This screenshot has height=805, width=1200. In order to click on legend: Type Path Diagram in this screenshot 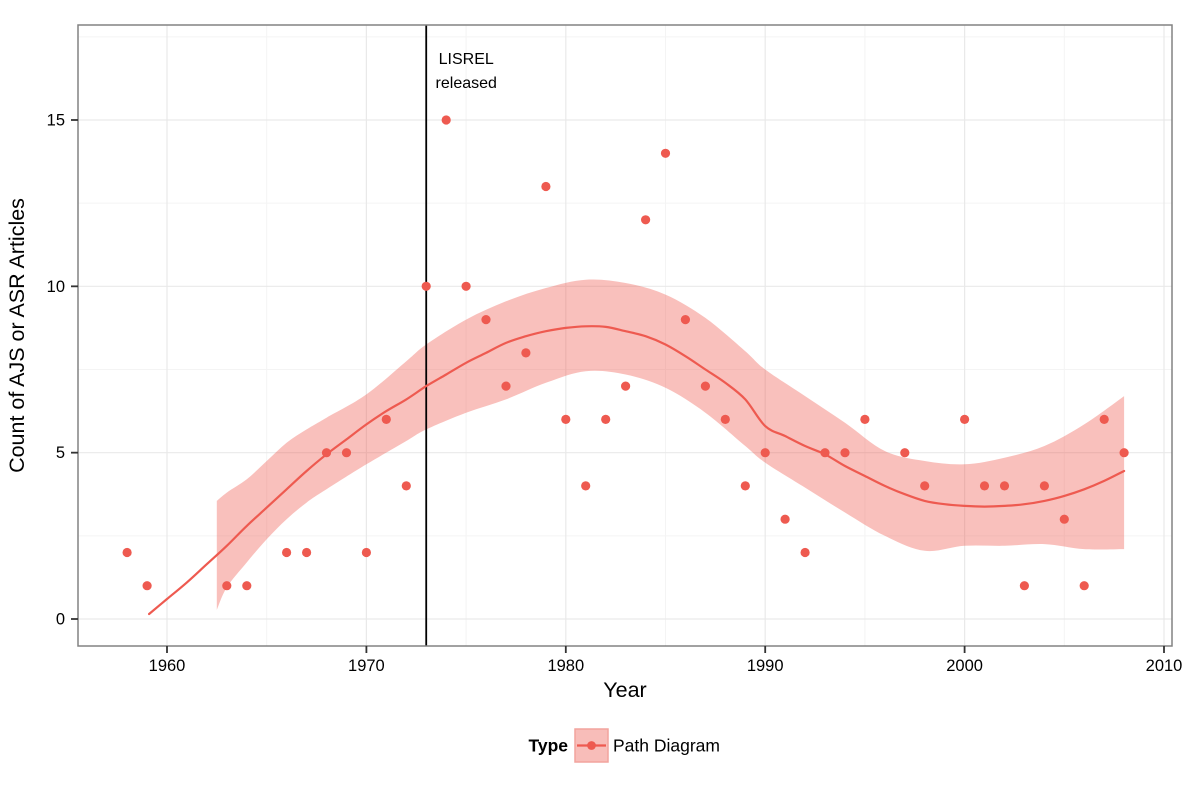, I will do `click(624, 745)`.